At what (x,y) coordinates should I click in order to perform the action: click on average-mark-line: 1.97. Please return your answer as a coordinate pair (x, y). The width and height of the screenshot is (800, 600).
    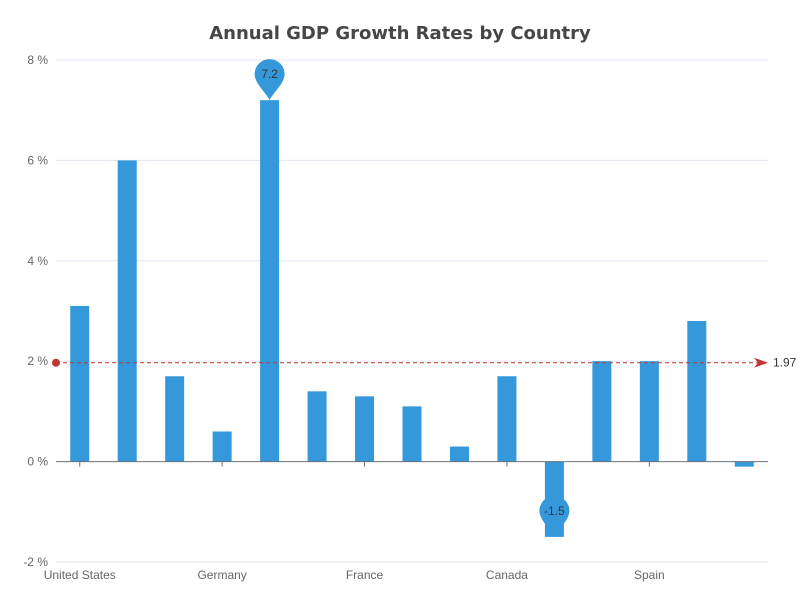
    Looking at the image, I should click on (424, 363).